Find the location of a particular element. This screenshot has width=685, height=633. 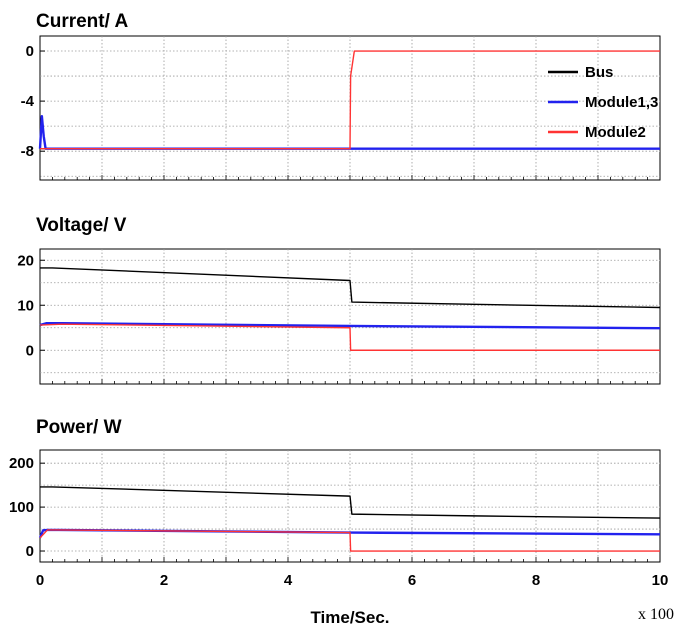

y-tick-label: 100 is located at coordinates (21, 507).